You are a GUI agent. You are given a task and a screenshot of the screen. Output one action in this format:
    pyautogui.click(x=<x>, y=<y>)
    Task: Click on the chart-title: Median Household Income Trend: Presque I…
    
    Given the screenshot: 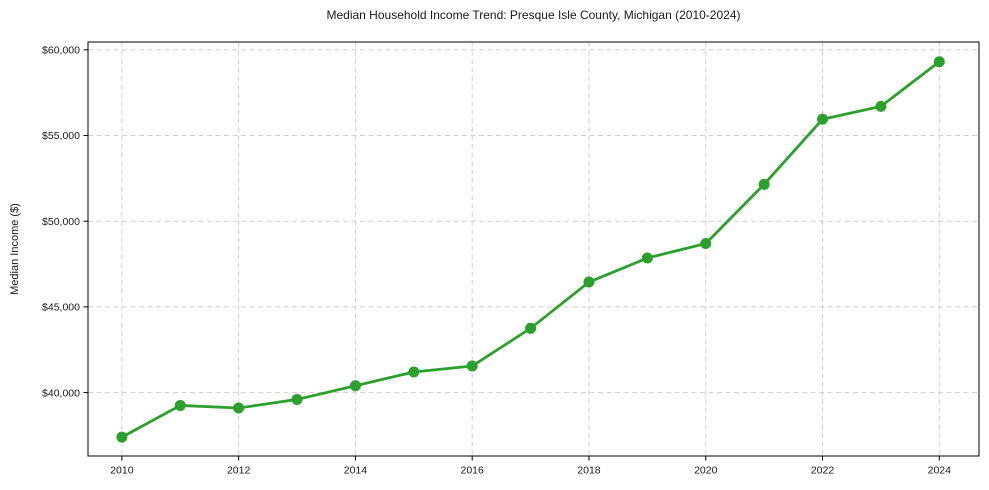 What is the action you would take?
    pyautogui.click(x=533, y=15)
    